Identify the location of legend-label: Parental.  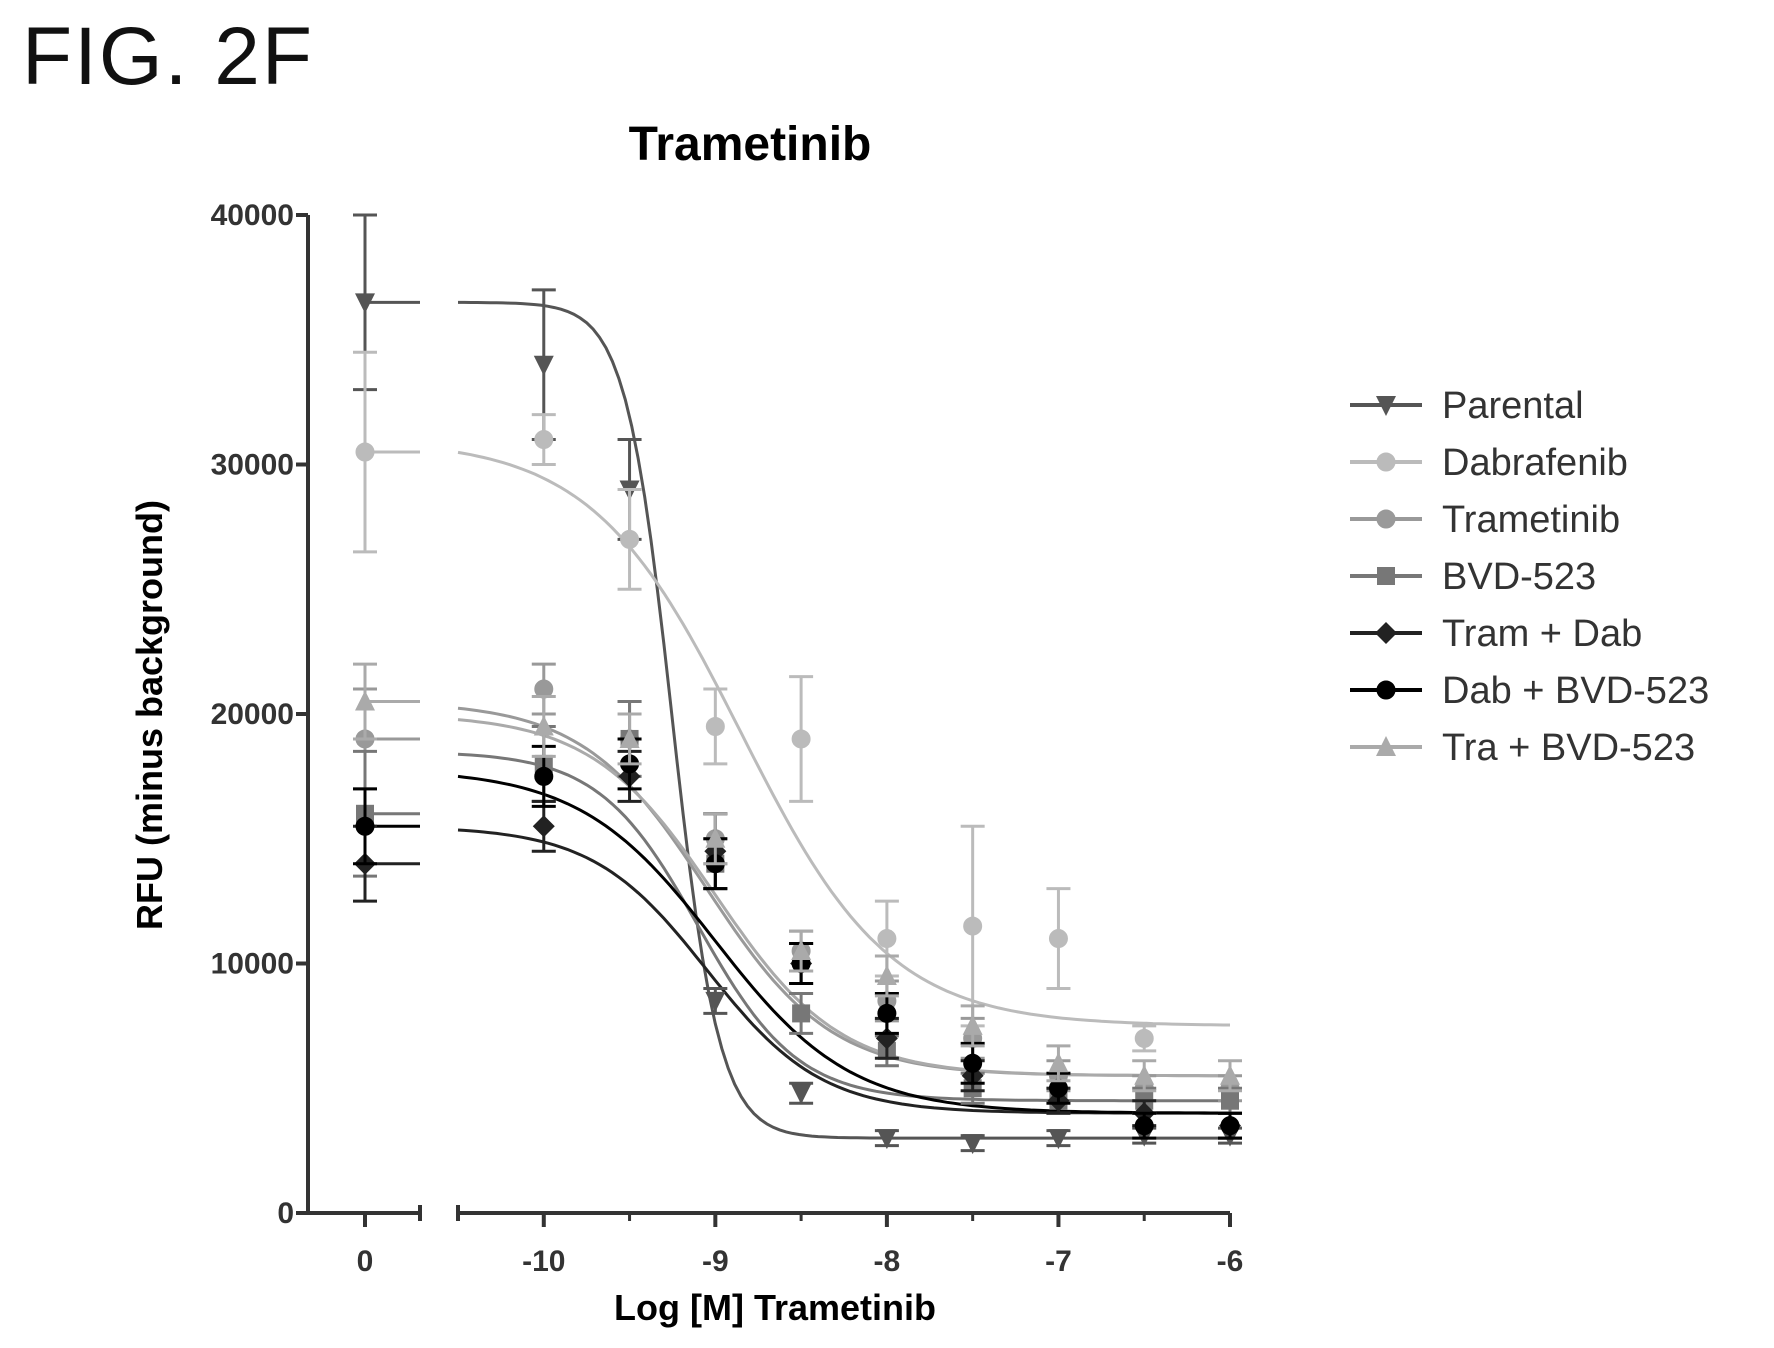
(1513, 406).